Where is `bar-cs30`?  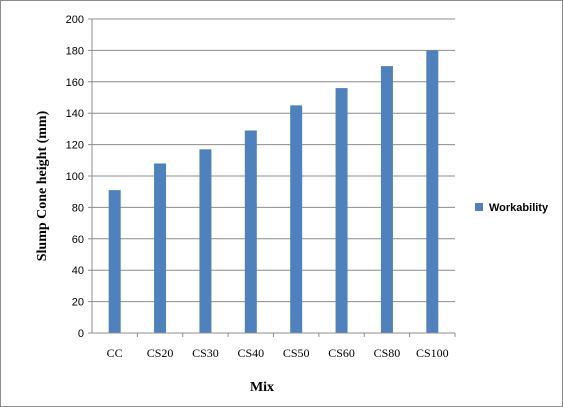
bar-cs30 is located at coordinates (205, 241).